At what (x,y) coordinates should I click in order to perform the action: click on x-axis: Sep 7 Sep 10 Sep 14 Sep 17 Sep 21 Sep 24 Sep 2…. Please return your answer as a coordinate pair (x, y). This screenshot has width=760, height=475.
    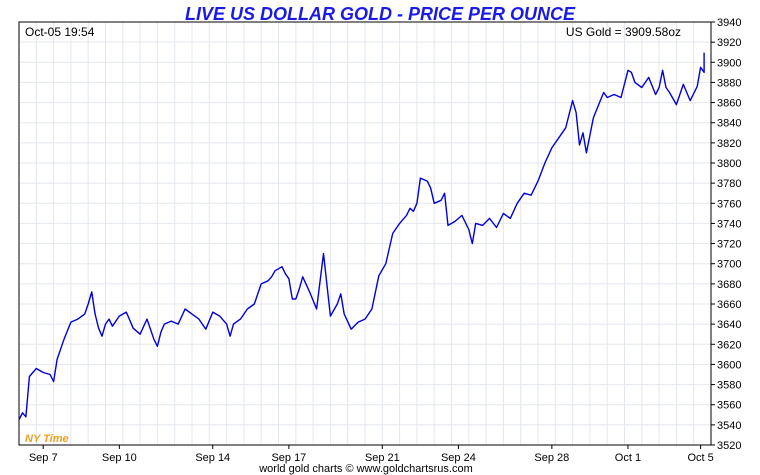
    Looking at the image, I should click on (371, 454).